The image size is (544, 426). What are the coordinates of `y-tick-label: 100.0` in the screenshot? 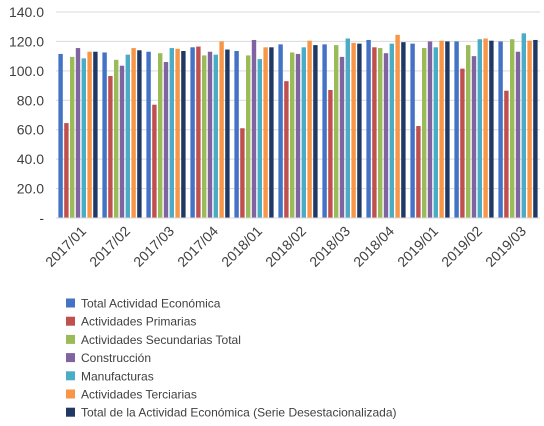 It's located at (26, 71).